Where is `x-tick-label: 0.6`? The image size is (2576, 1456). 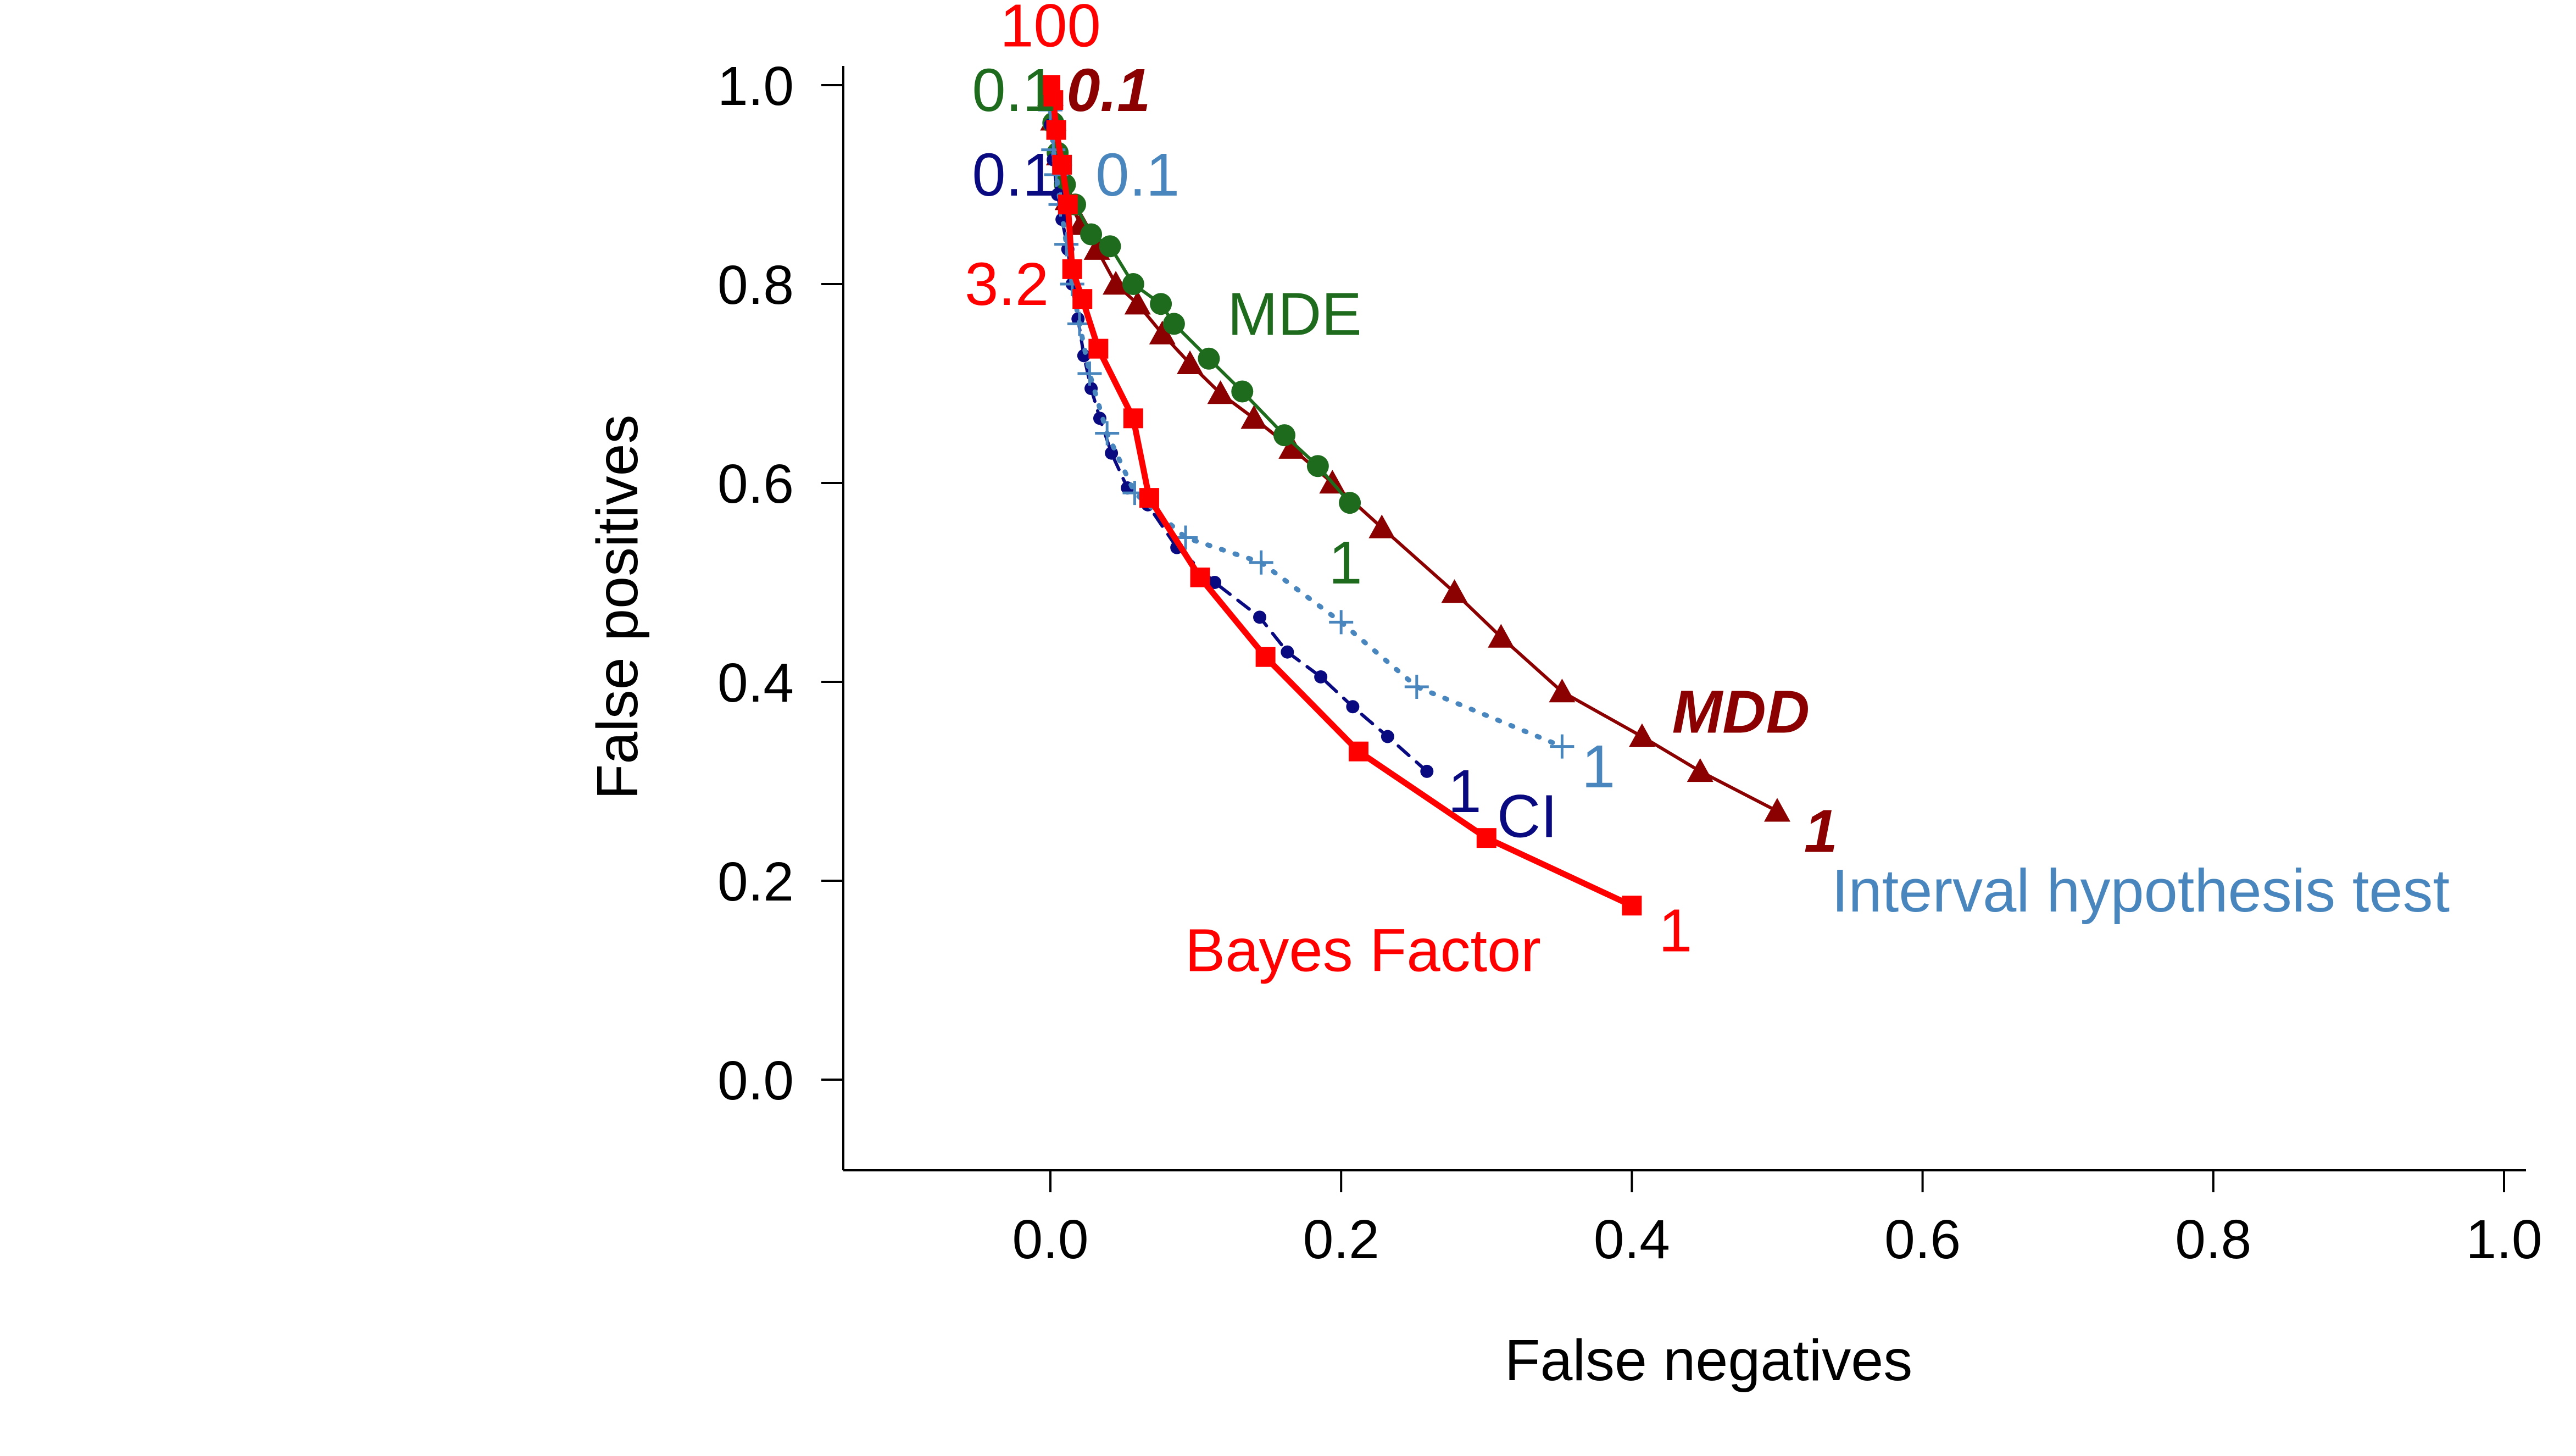 x-tick-label: 0.6 is located at coordinates (1923, 1240).